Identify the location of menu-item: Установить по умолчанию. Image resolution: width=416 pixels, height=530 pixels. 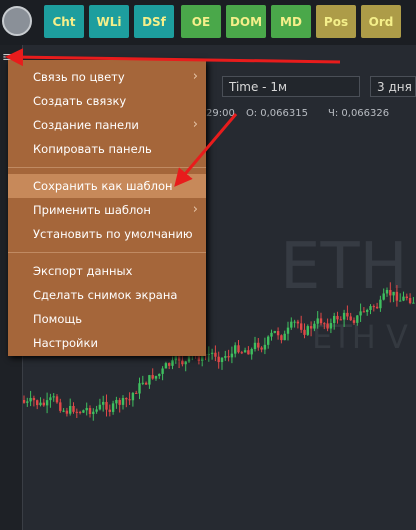
(107, 234).